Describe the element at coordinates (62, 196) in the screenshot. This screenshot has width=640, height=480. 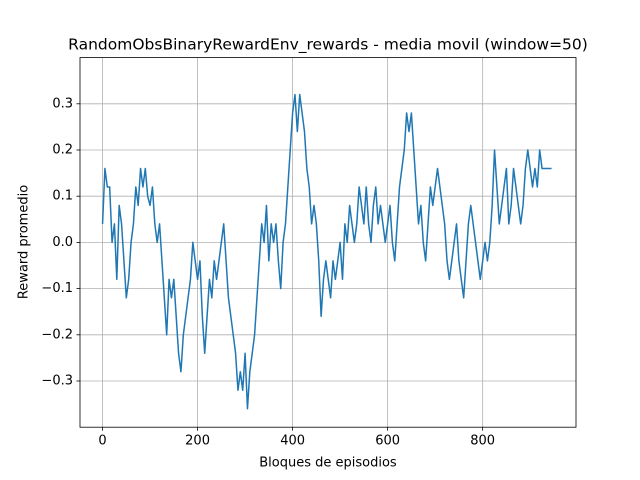
I see `y-tick-label: 0.1` at that location.